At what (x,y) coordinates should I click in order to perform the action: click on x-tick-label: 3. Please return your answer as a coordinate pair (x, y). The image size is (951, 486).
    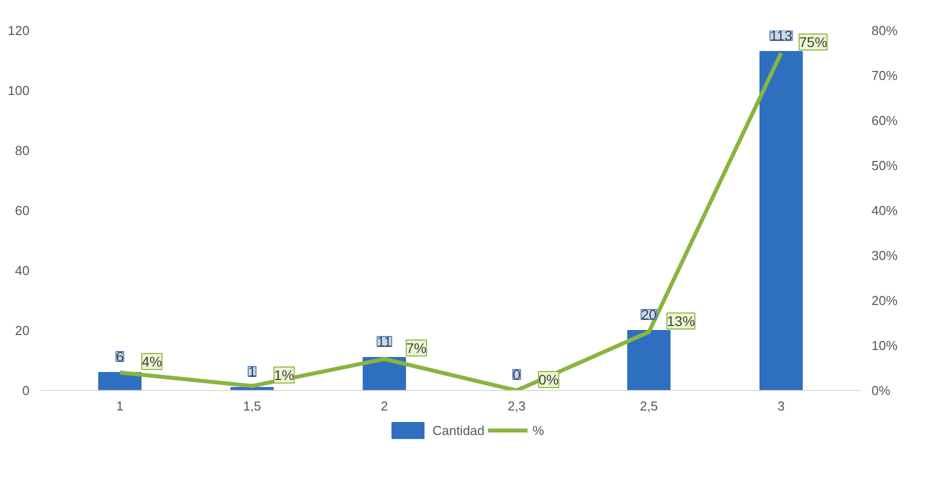
    Looking at the image, I should click on (781, 406).